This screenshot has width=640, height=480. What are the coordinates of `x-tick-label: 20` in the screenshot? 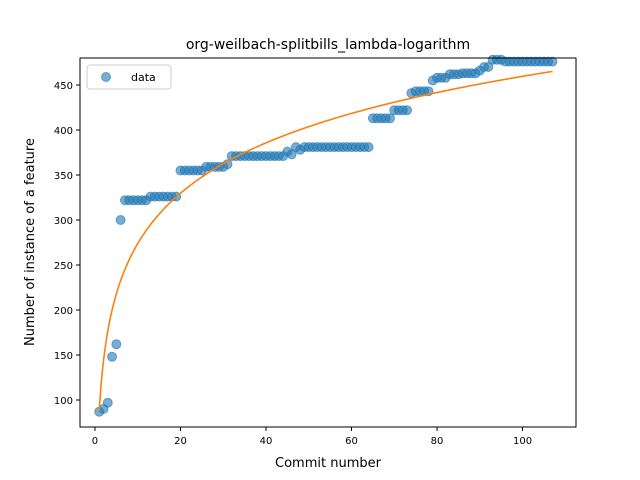 It's located at (180, 441).